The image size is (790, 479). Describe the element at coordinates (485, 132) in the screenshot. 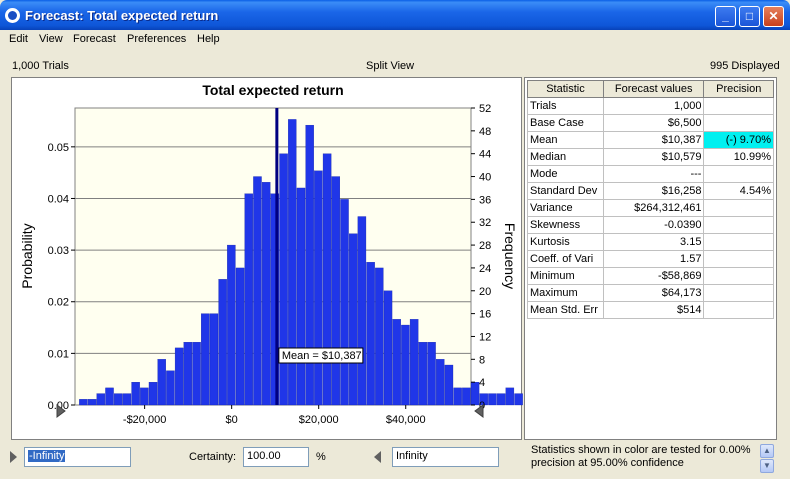

I see `y2-tick-label: 48` at that location.